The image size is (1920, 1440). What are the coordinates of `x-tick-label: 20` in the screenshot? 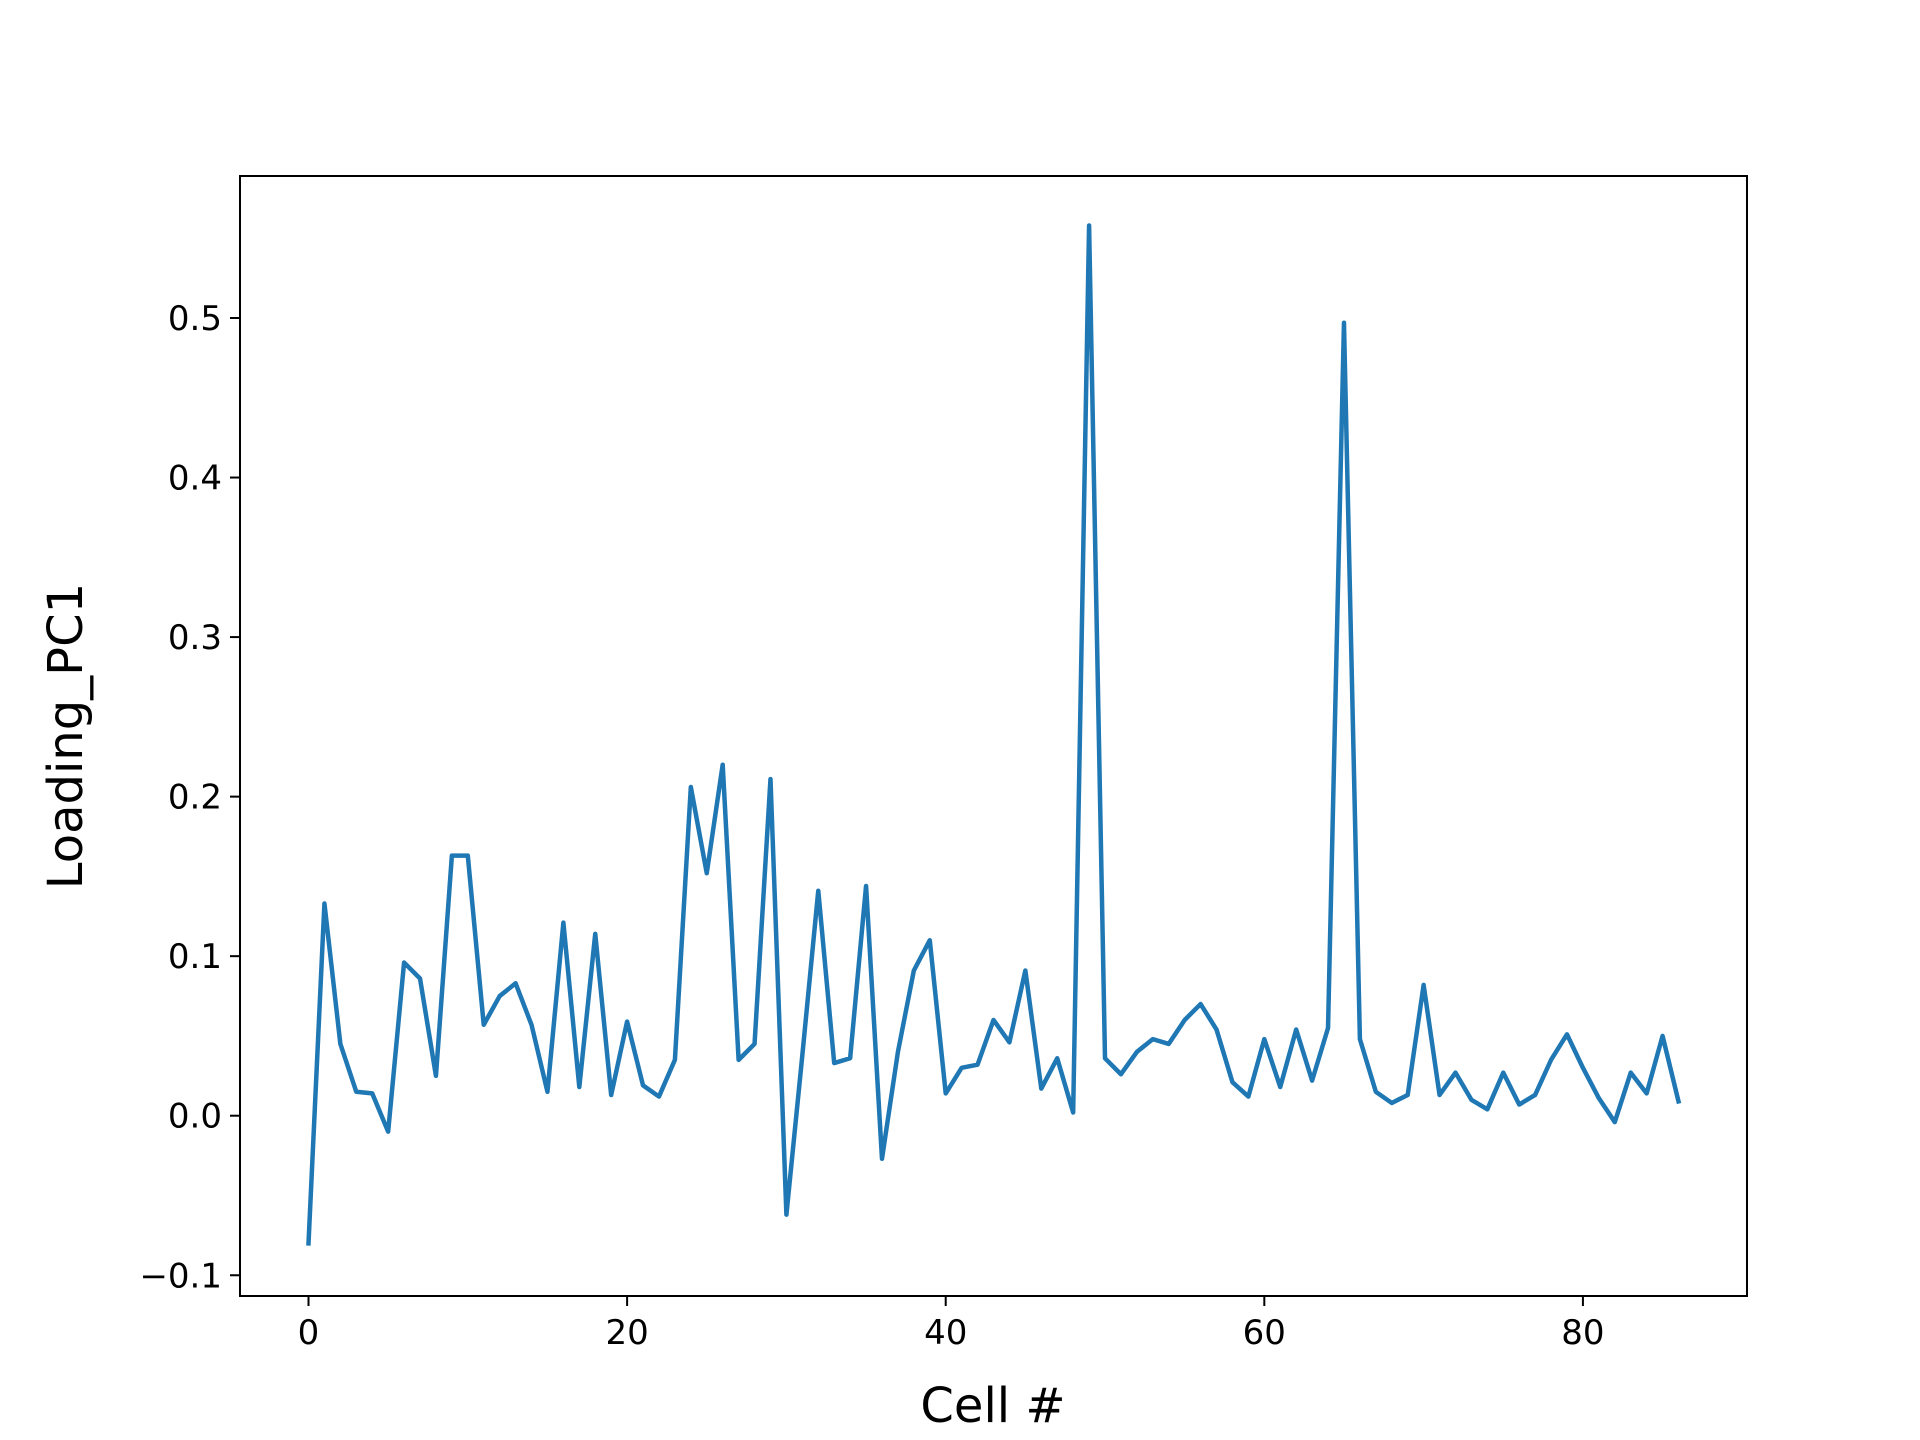 It's located at (626, 1333).